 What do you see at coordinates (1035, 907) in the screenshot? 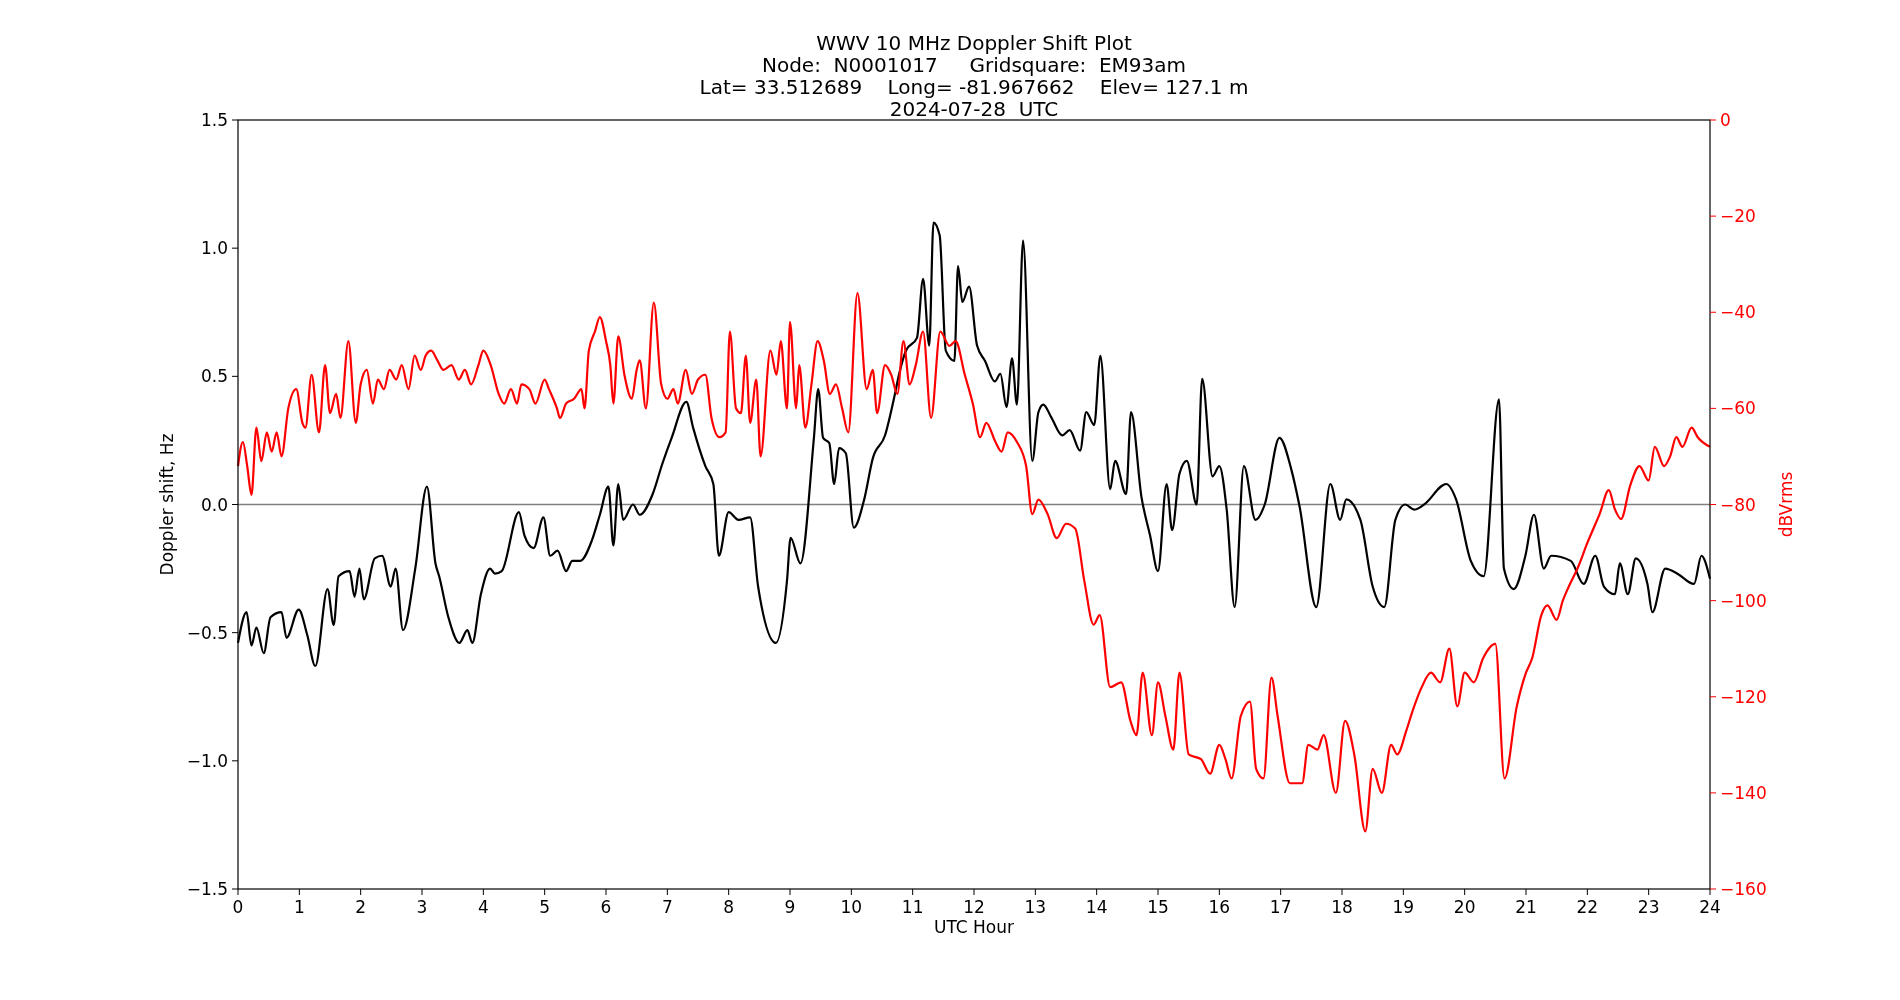
I see `x-tick-label: 13` at bounding box center [1035, 907].